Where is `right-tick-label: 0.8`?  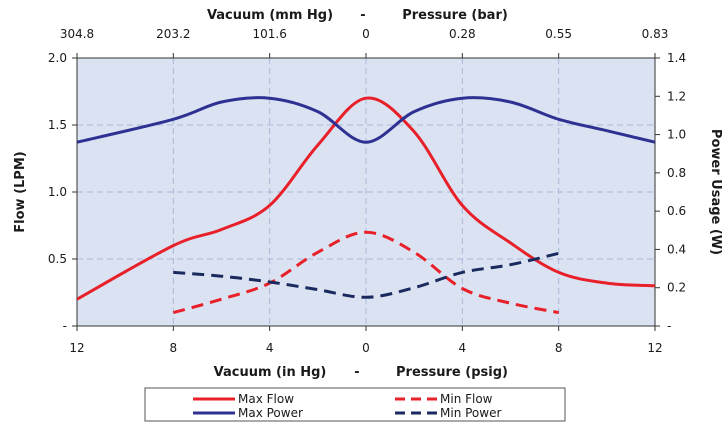 right-tick-label: 0.8 is located at coordinates (676, 173).